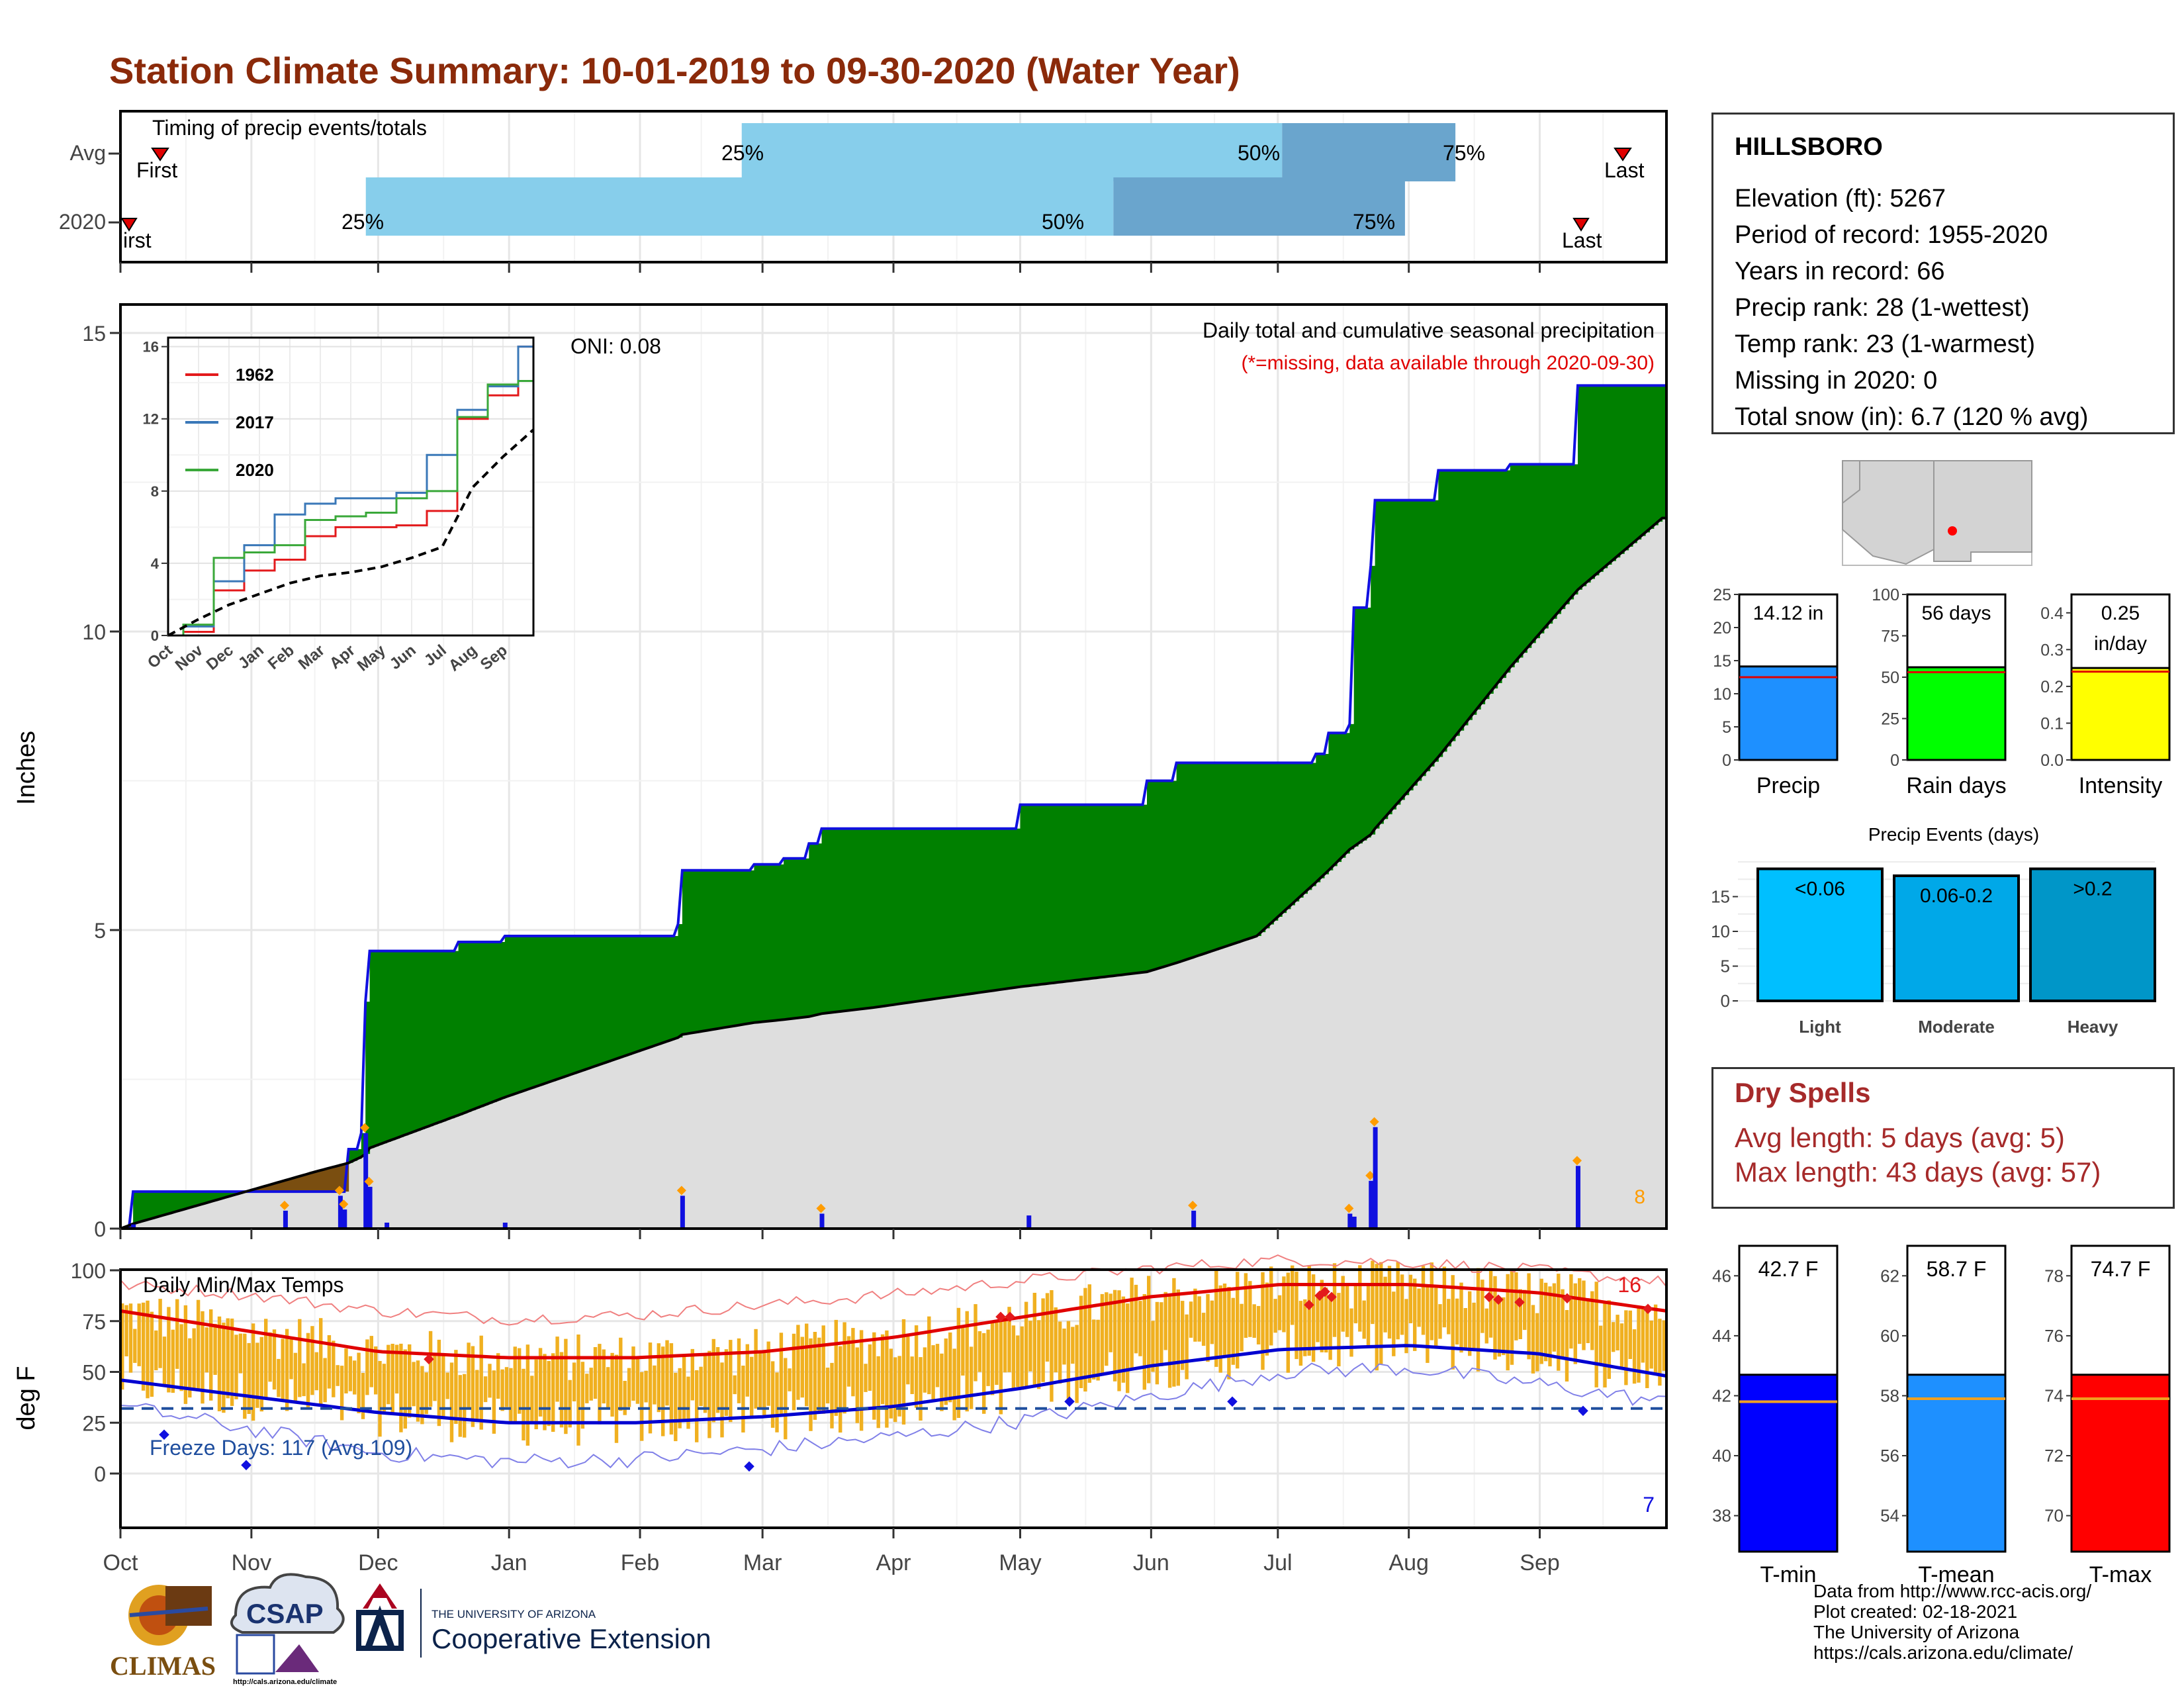 The height and width of the screenshot is (1688, 2184). I want to click on temp-stat-ytick-label: 70, so click(2054, 1516).